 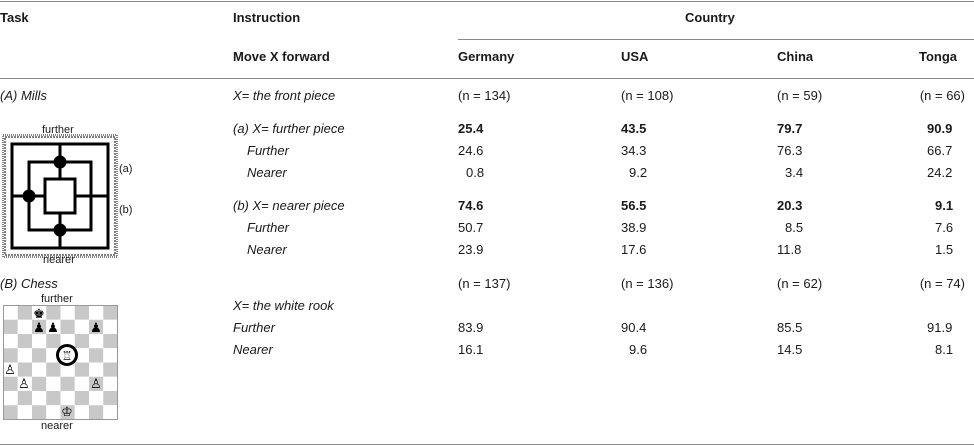 I want to click on mills-b-nearer-germany: 23.9, so click(x=471, y=249).